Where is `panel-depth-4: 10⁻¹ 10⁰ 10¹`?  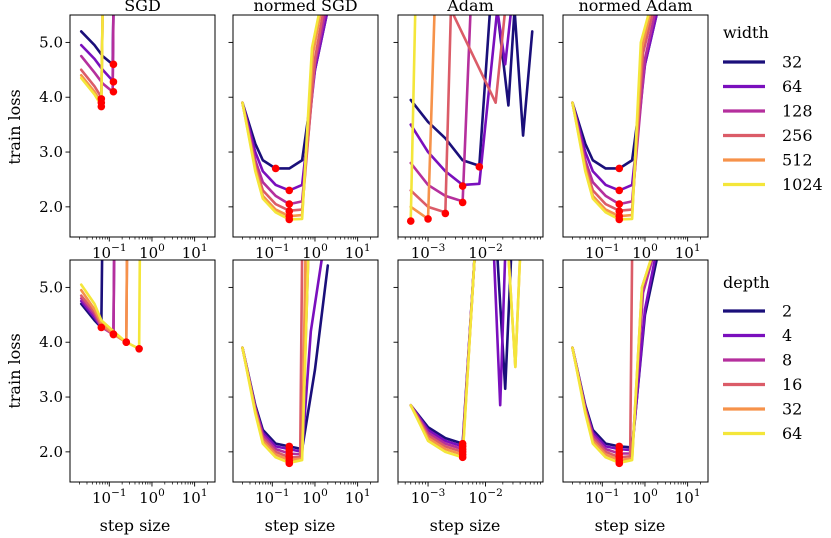 panel-depth-4: 10⁻¹ 10⁰ 10¹ is located at coordinates (633, 383).